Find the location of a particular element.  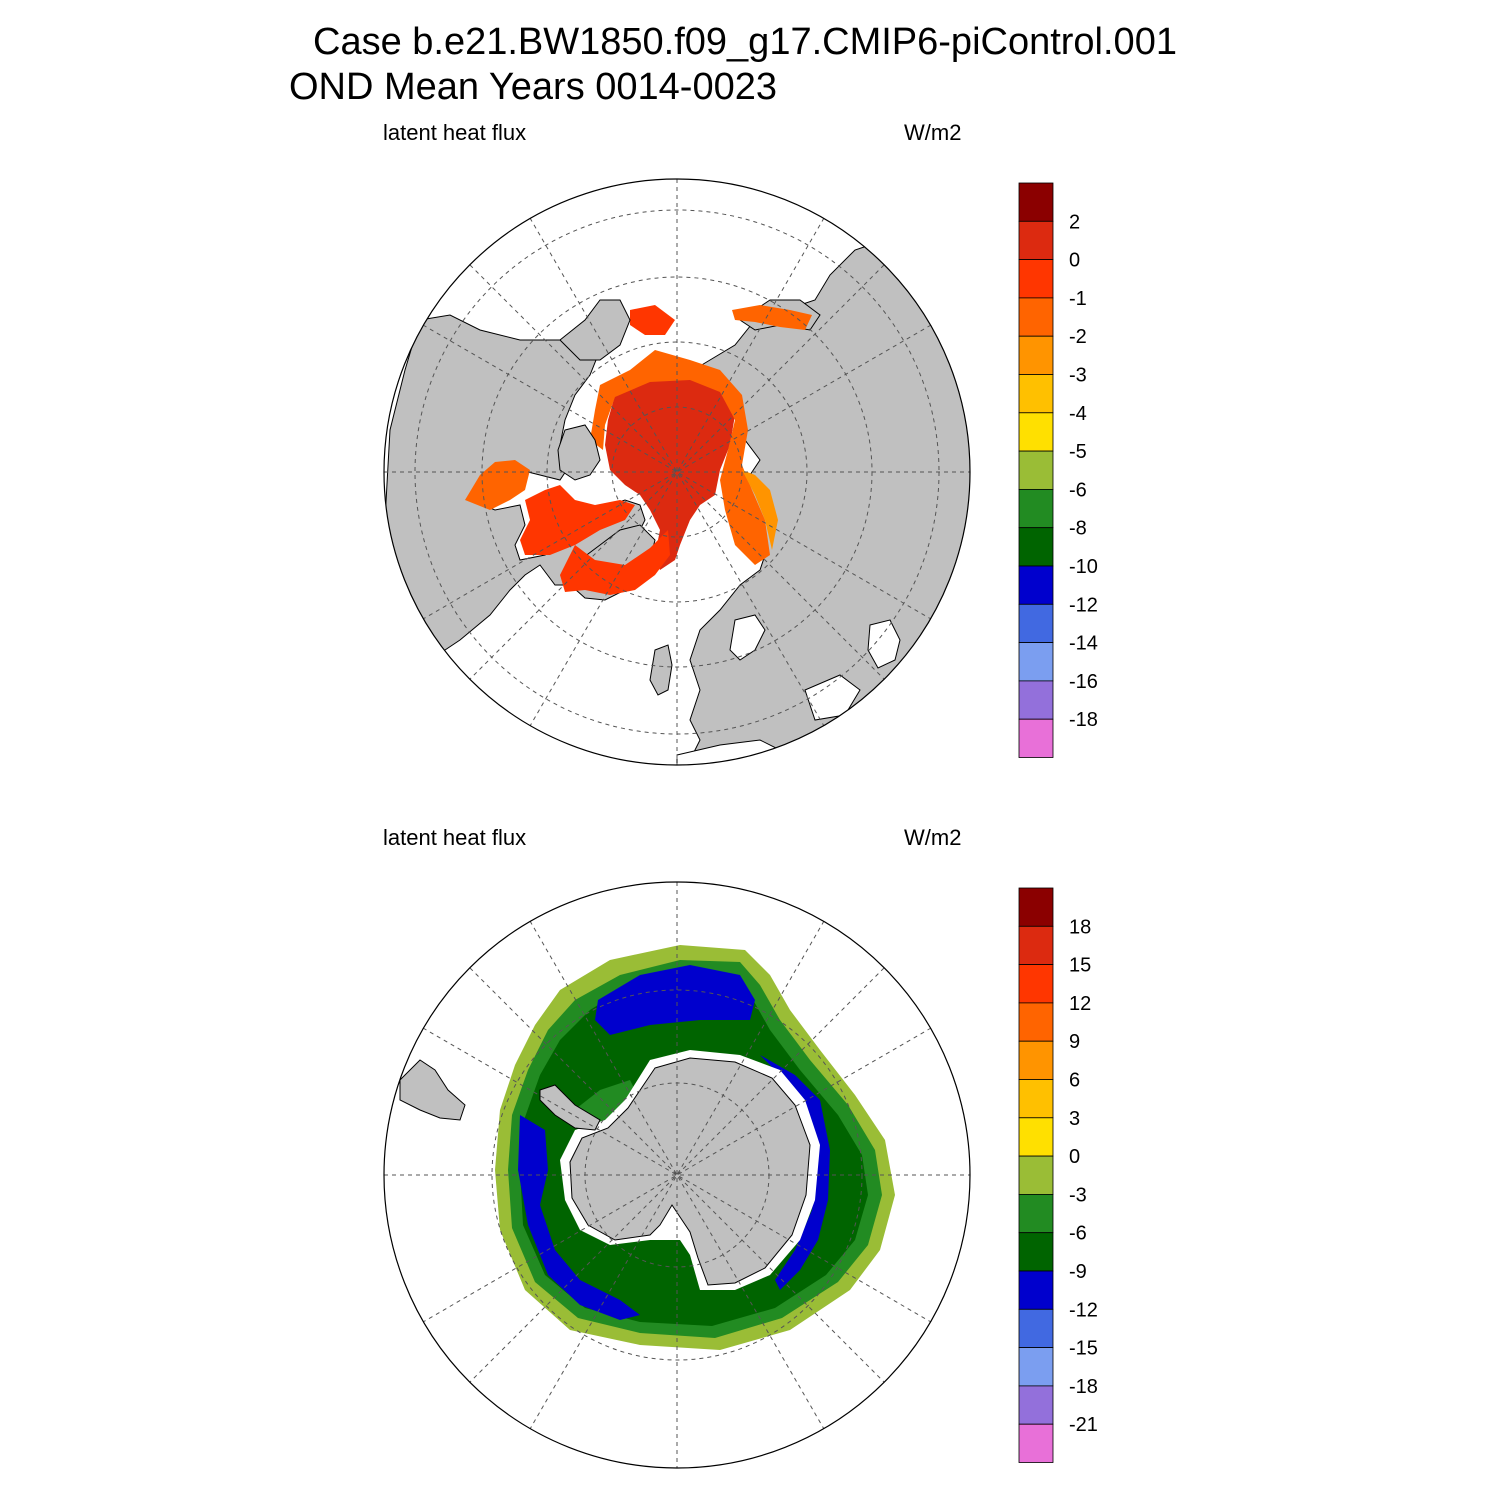

north-field-labrador is located at coordinates (615, 562).